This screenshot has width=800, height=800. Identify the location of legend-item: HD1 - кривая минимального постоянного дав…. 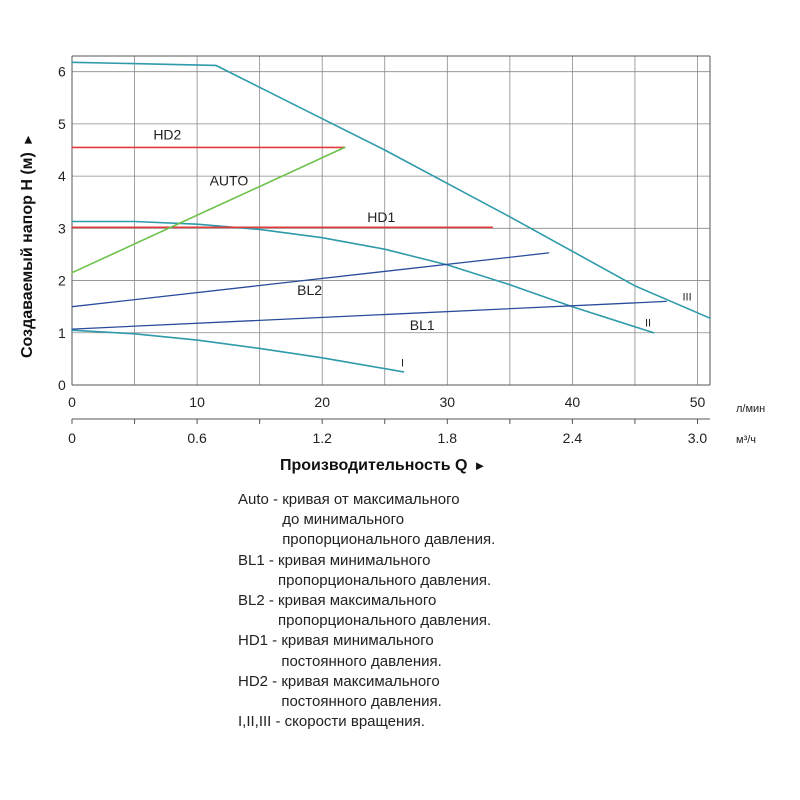
(366, 651).